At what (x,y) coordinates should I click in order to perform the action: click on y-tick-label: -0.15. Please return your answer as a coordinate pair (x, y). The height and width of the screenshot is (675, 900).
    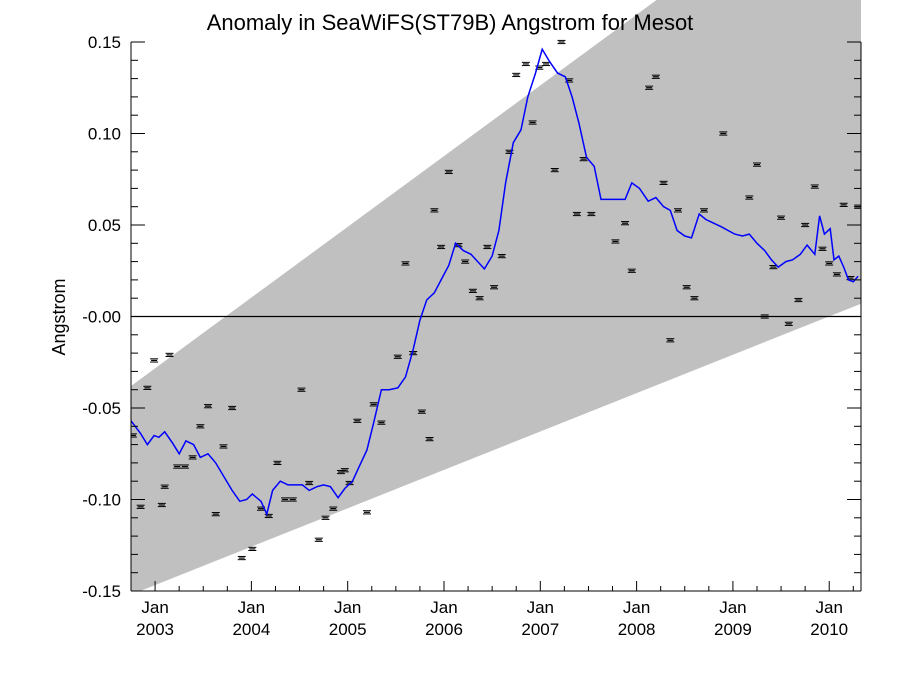
    Looking at the image, I should click on (101, 591).